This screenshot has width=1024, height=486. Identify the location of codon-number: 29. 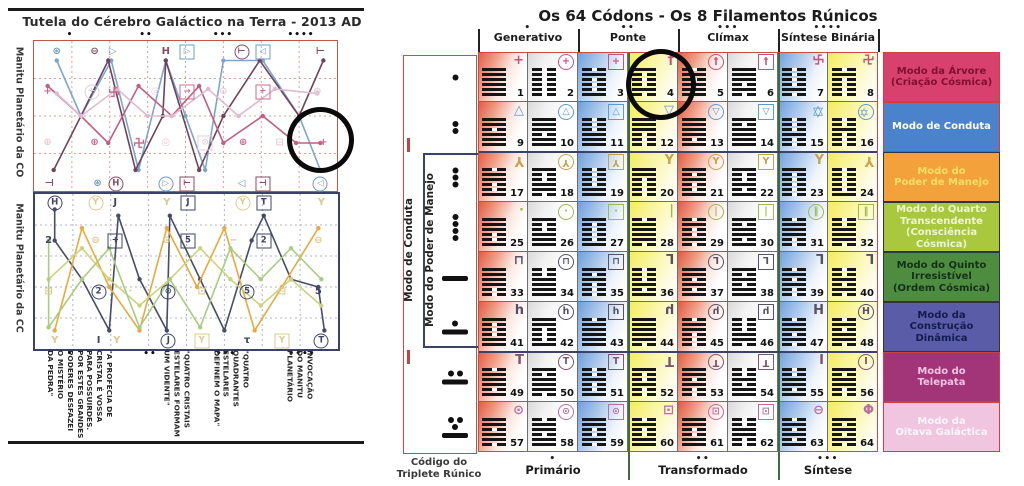
(717, 243).